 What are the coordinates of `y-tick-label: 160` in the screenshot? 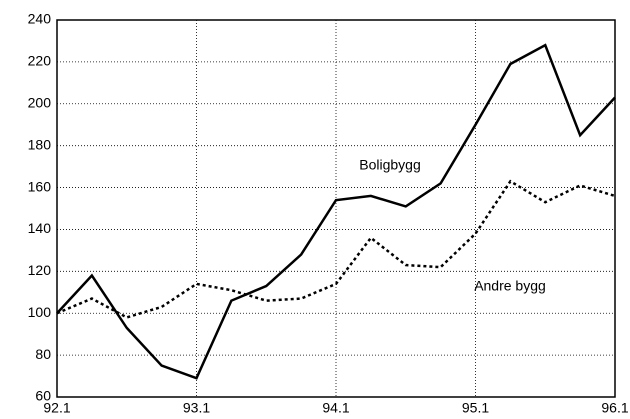 It's located at (40, 186).